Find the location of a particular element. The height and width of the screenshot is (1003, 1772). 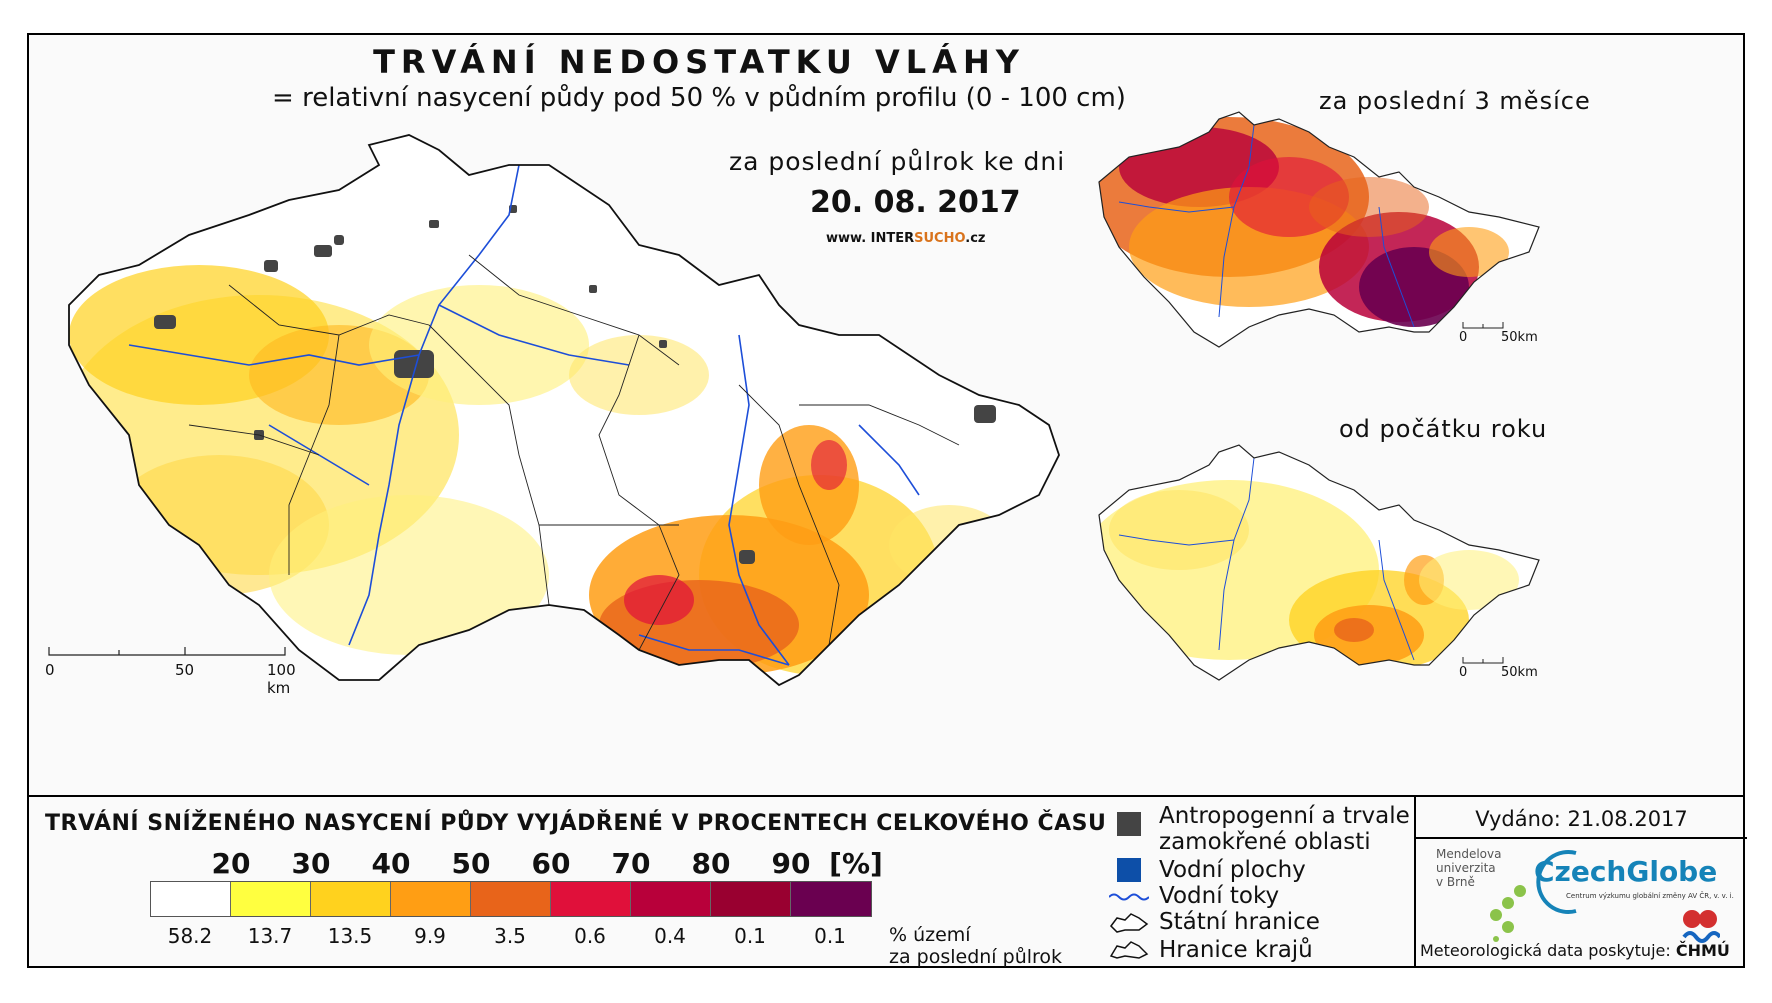

legend-tick-80: 80 is located at coordinates (711, 863).